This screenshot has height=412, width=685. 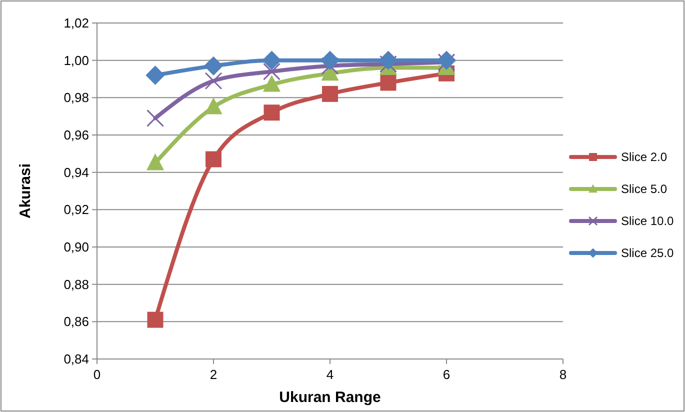 What do you see at coordinates (330, 397) in the screenshot?
I see `x-axis-title: Ukuran Range` at bounding box center [330, 397].